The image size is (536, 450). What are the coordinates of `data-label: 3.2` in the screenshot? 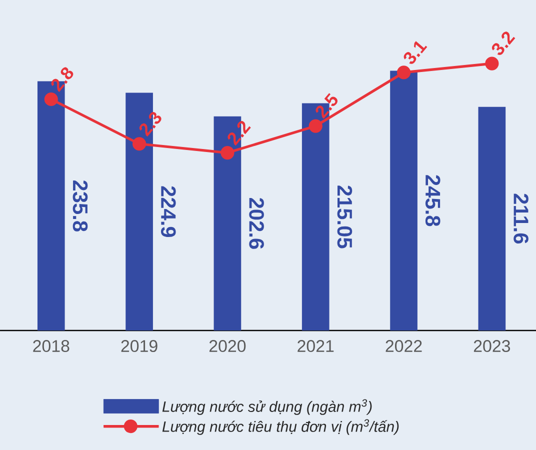 It's located at (504, 43).